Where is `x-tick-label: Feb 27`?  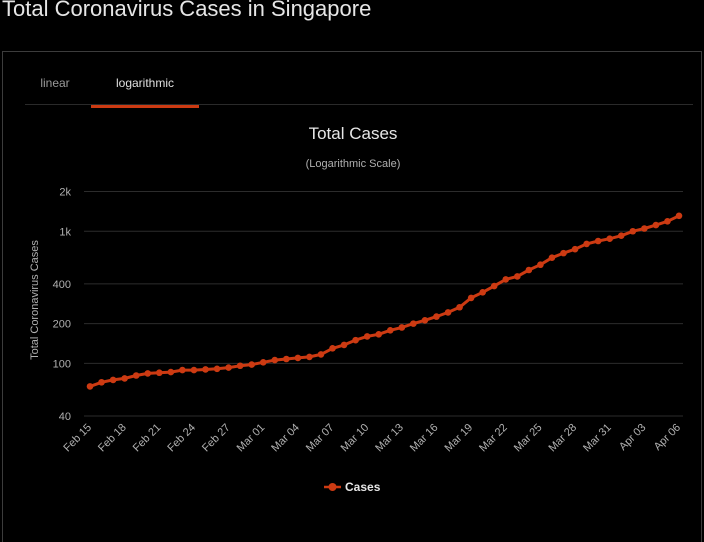
x-tick-label: Feb 27 is located at coordinates (216, 438).